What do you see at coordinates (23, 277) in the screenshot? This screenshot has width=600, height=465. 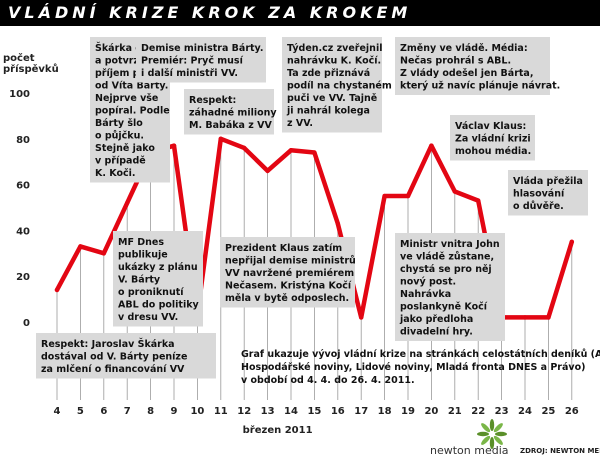 I see `y-tick-label: 20` at bounding box center [23, 277].